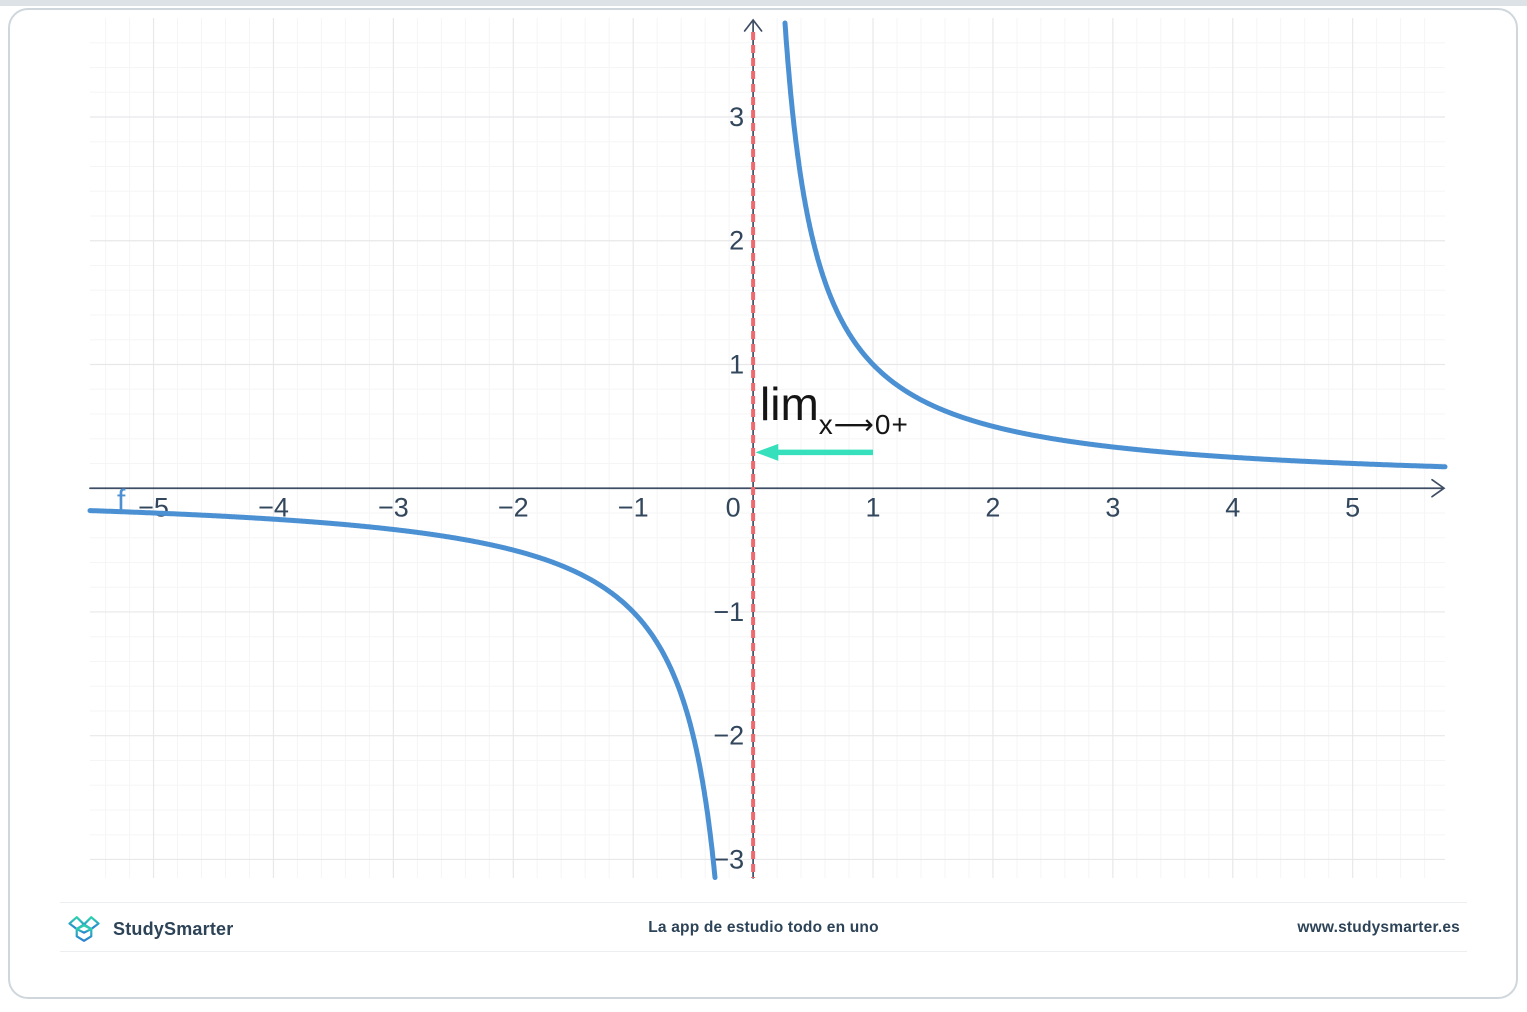  Describe the element at coordinates (763, 3) in the screenshot. I see `top-edge-strip` at that location.